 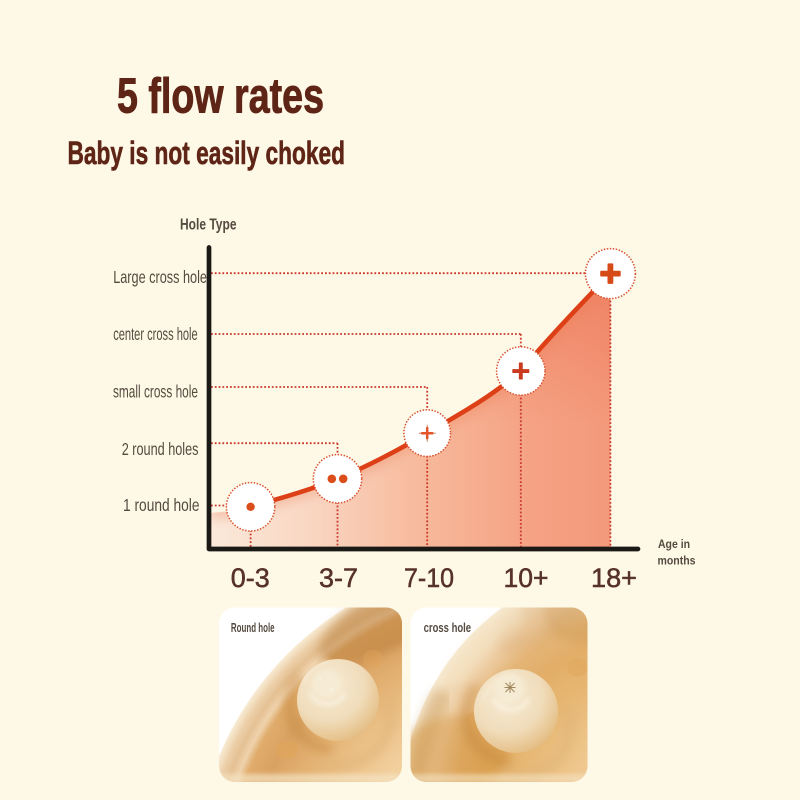 What do you see at coordinates (208, 225) in the screenshot?
I see `svg-text: Hole Type` at bounding box center [208, 225].